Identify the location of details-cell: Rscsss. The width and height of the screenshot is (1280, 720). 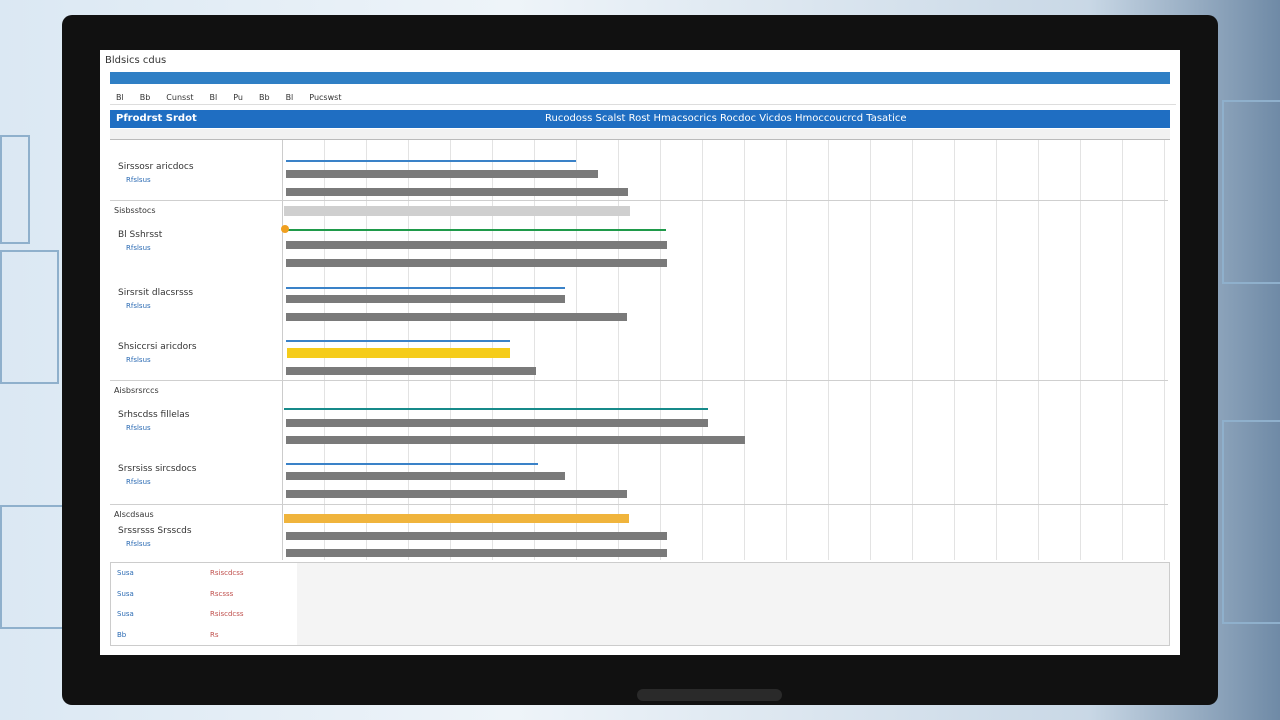
(222, 593).